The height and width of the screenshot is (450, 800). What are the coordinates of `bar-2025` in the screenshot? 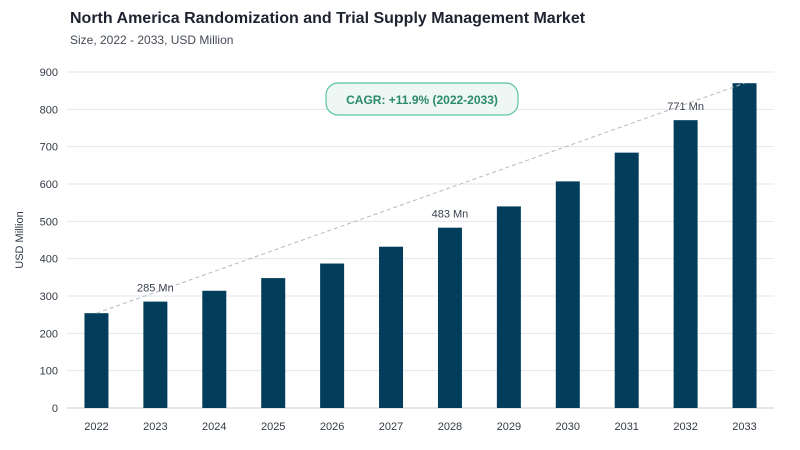 It's located at (273, 343).